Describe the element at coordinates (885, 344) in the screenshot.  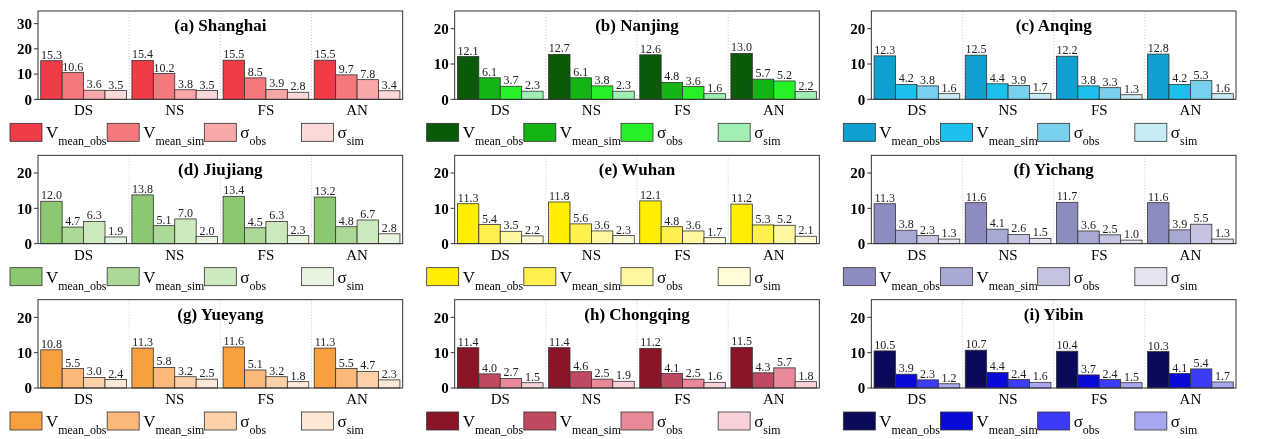
I see `data-label: 10.5` at that location.